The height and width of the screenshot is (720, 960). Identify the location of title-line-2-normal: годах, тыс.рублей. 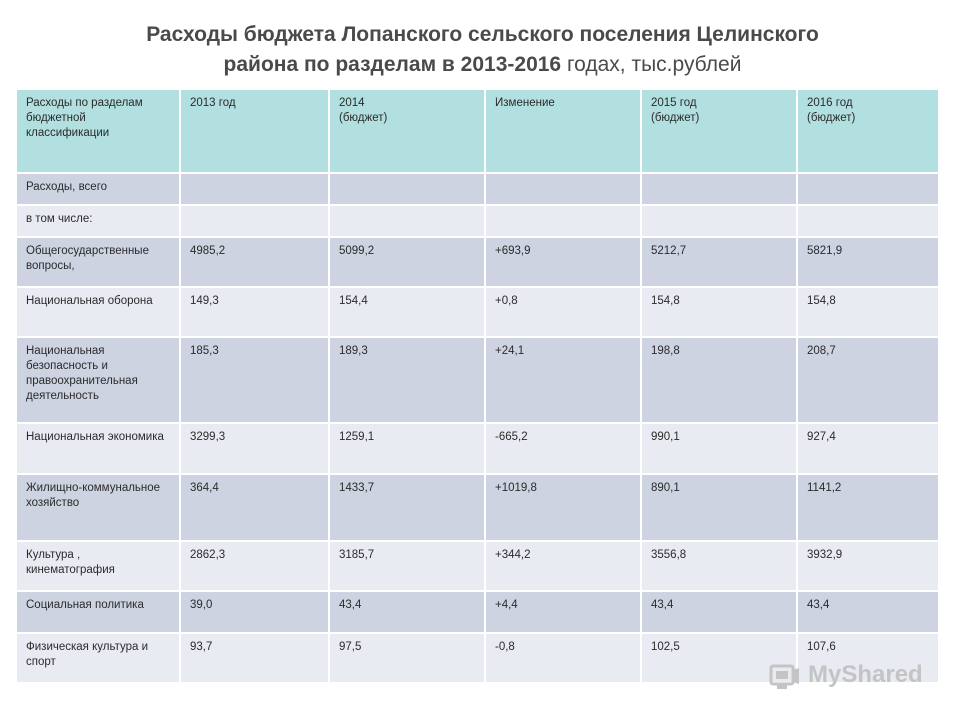
(651, 64).